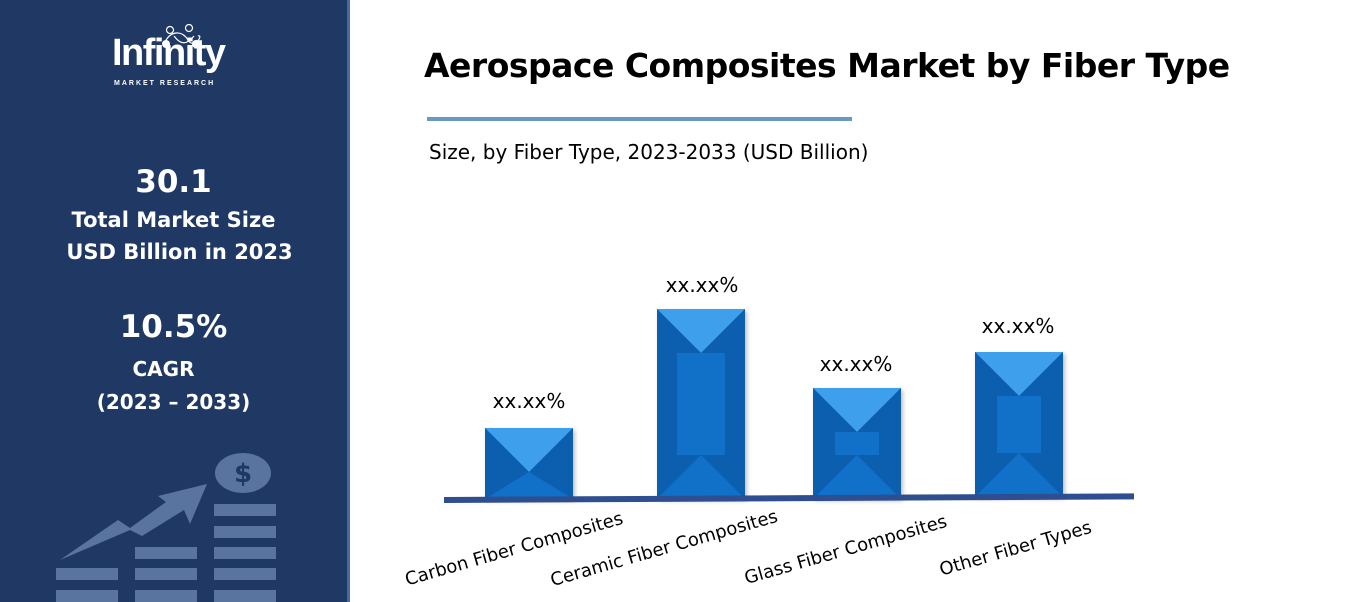 The width and height of the screenshot is (1362, 602). Describe the element at coordinates (529, 463) in the screenshot. I see `bar-carbon-fiber` at that location.